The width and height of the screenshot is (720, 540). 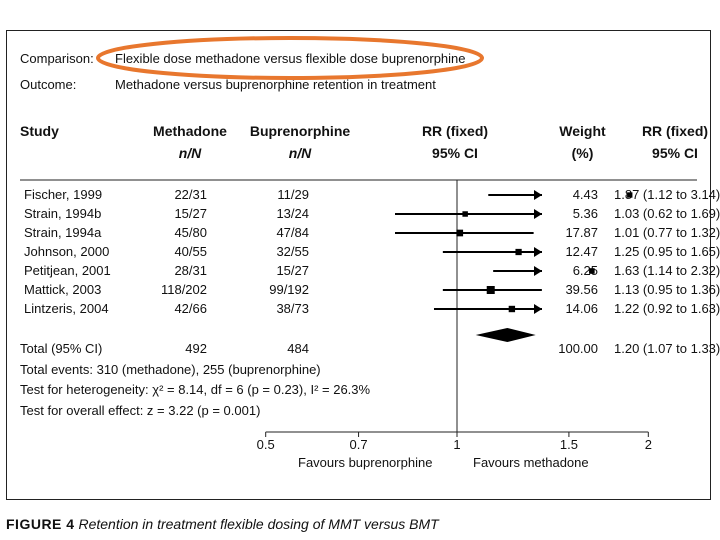 I want to click on study-weight: 17.87, so click(x=581, y=232).